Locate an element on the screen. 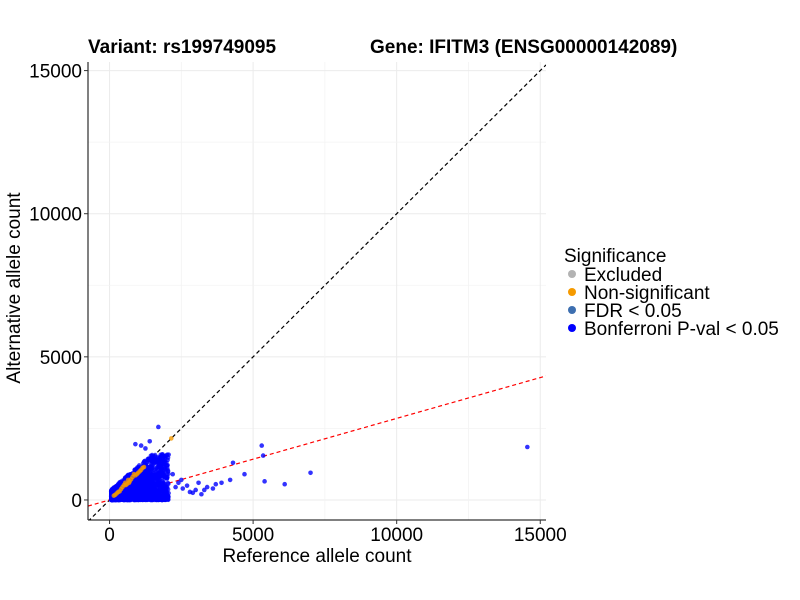 The image size is (800, 600). legend-entry-label: Excluded is located at coordinates (623, 275).